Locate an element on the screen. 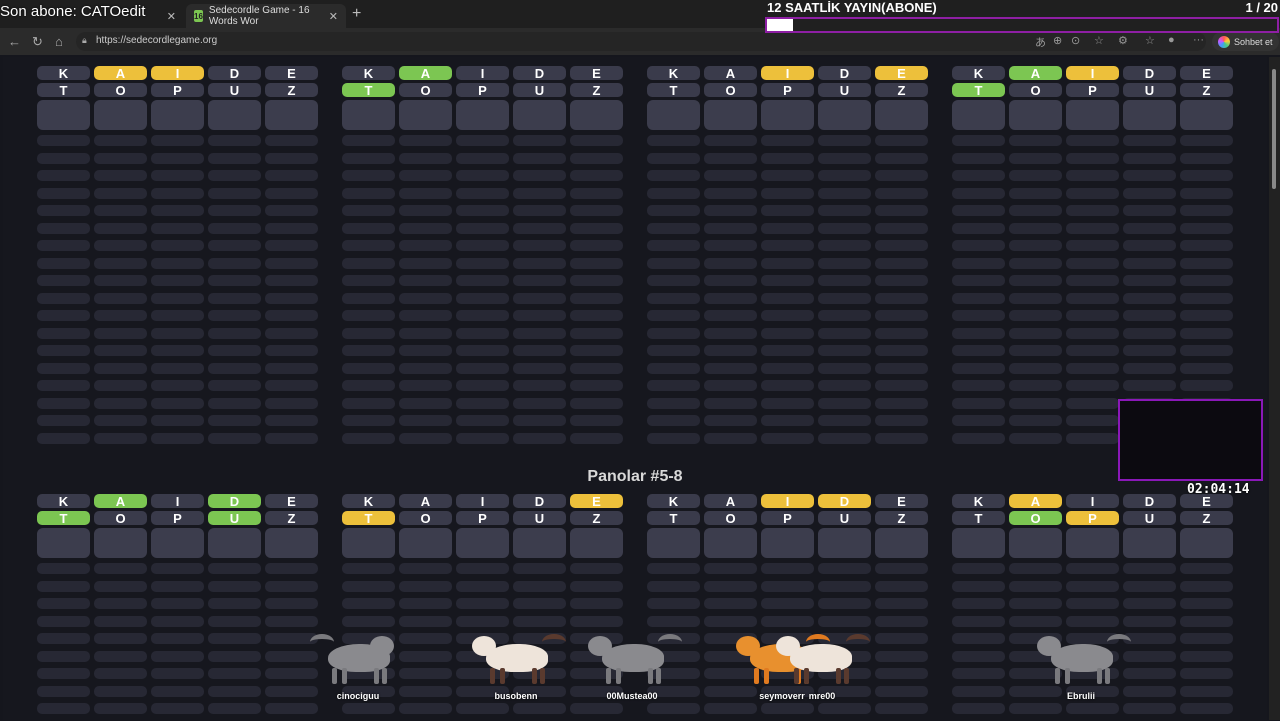 This screenshot has width=1280, height=721. extensions-icon: ⚙ is located at coordinates (1123, 41).